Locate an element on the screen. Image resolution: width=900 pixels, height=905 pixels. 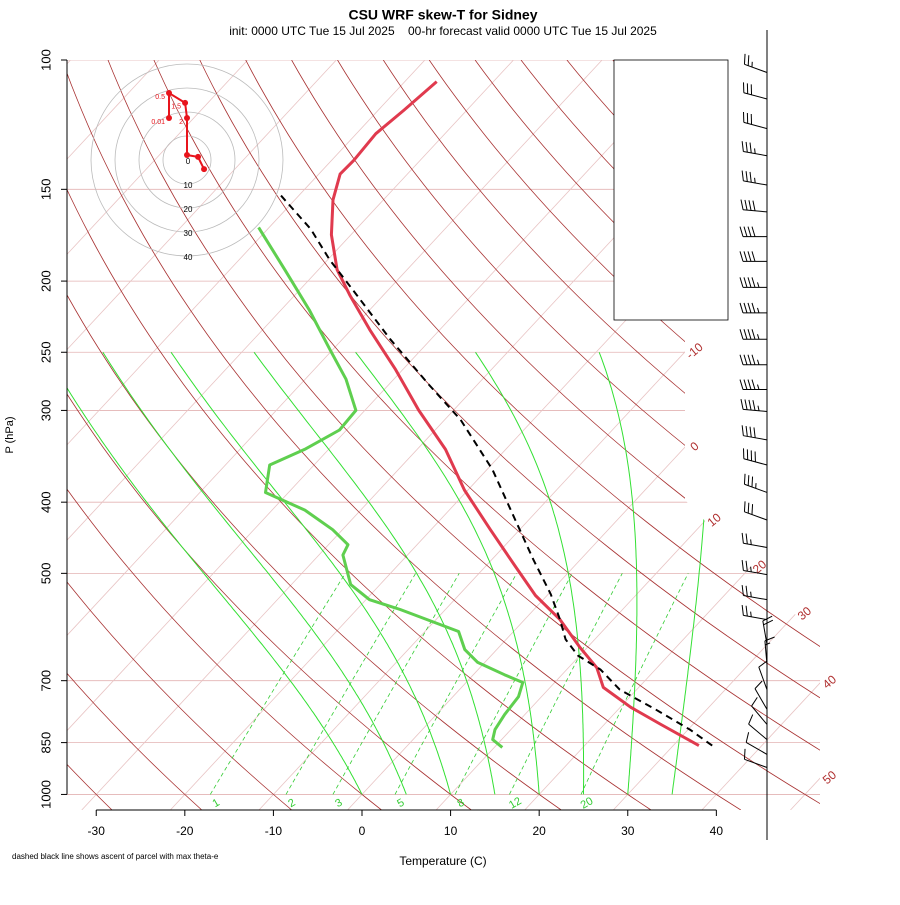
x-axis-label: Temperature (C) is located at coordinates (442, 861).